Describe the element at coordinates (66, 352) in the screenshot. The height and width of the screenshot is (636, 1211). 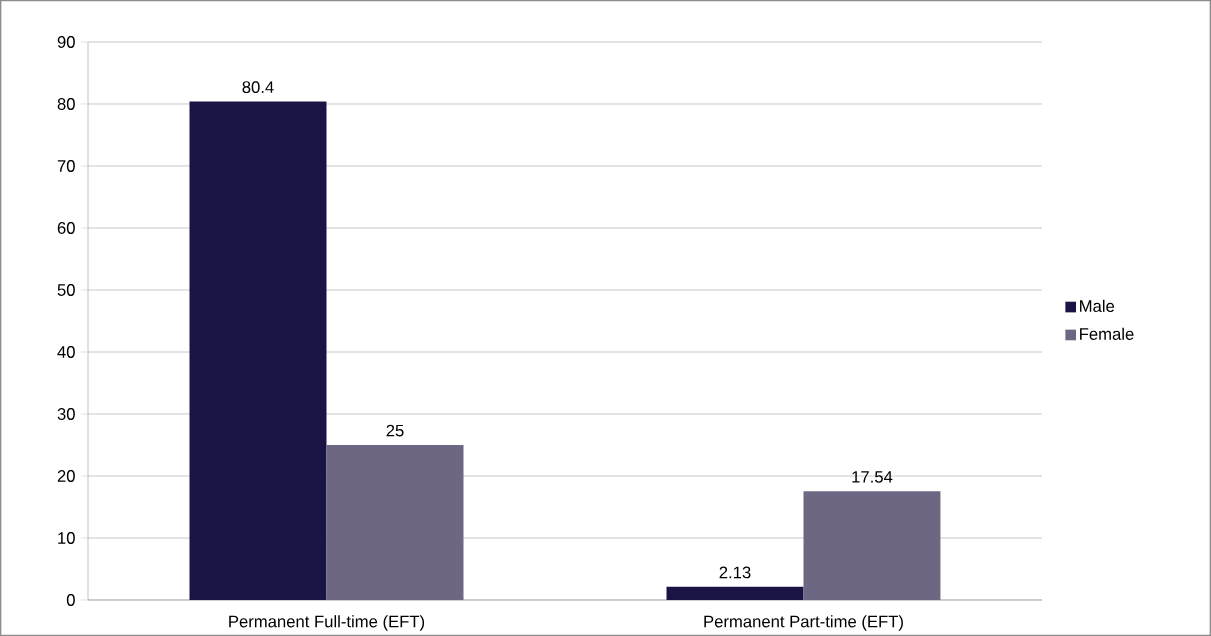
I see `y-tick-label: 40` at that location.